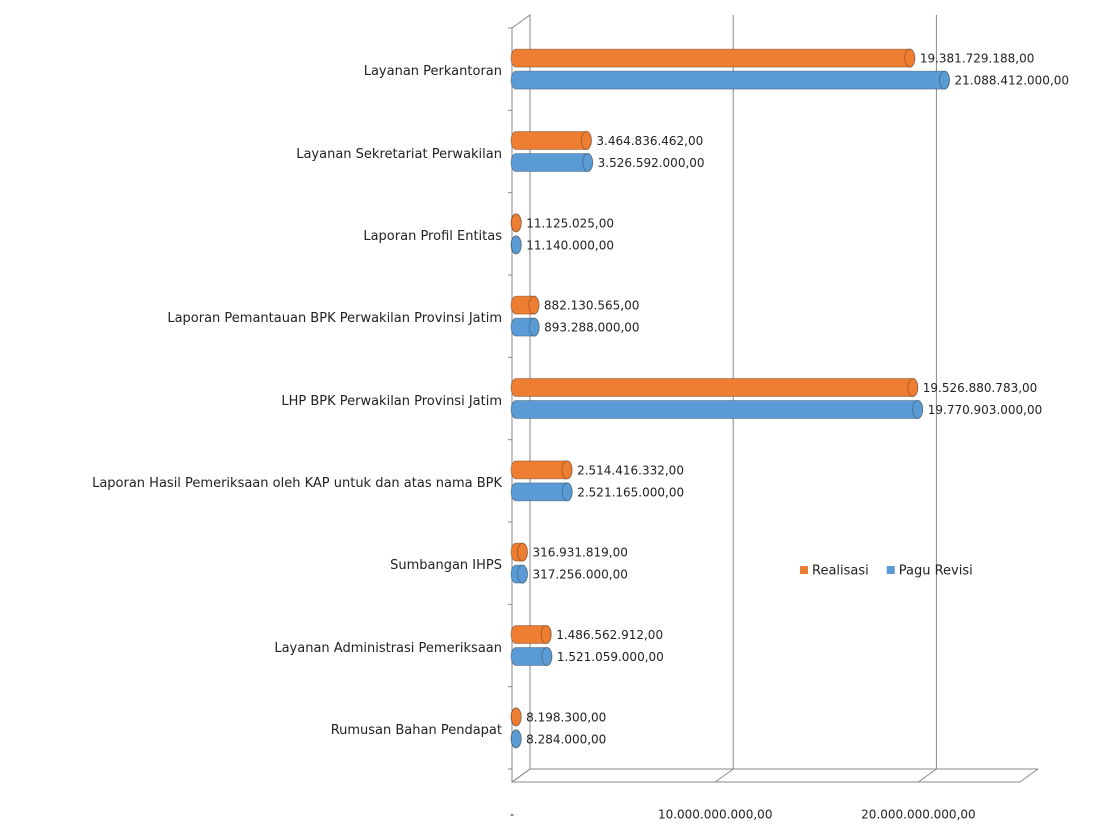  What do you see at coordinates (570, 245) in the screenshot?
I see `value-label: 11.140.000,00` at bounding box center [570, 245].